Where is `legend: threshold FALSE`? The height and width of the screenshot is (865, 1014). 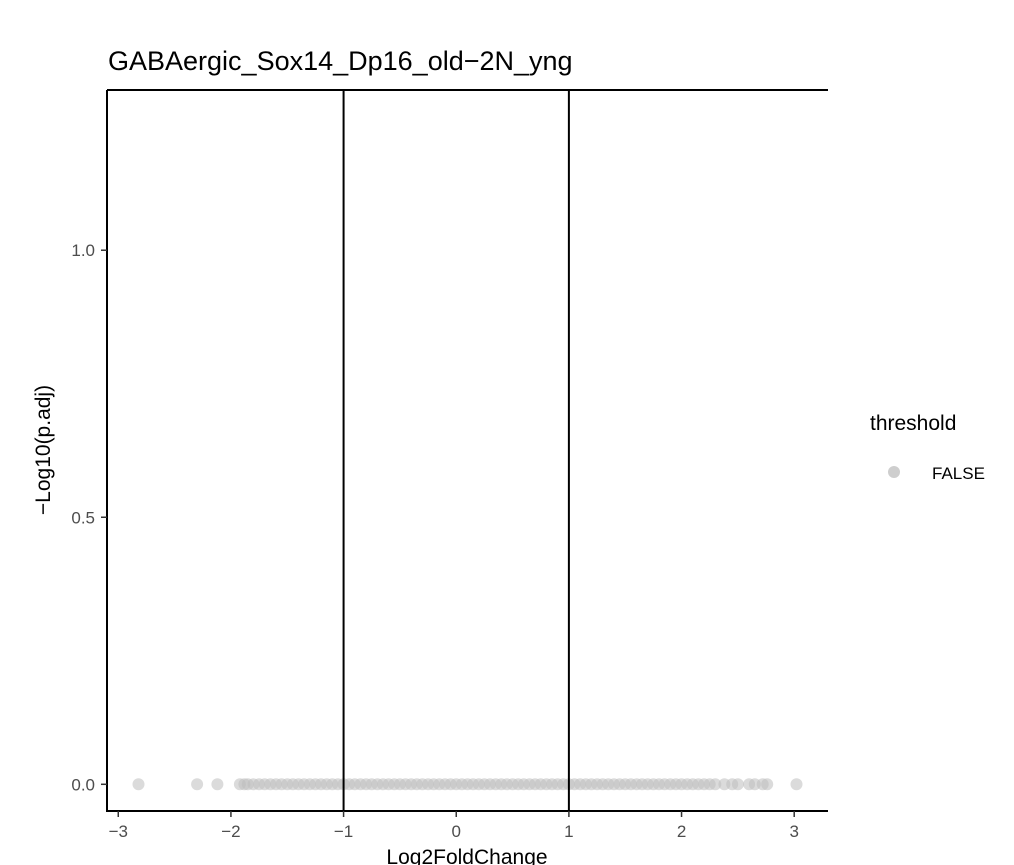
legend: threshold FALSE is located at coordinates (927, 447).